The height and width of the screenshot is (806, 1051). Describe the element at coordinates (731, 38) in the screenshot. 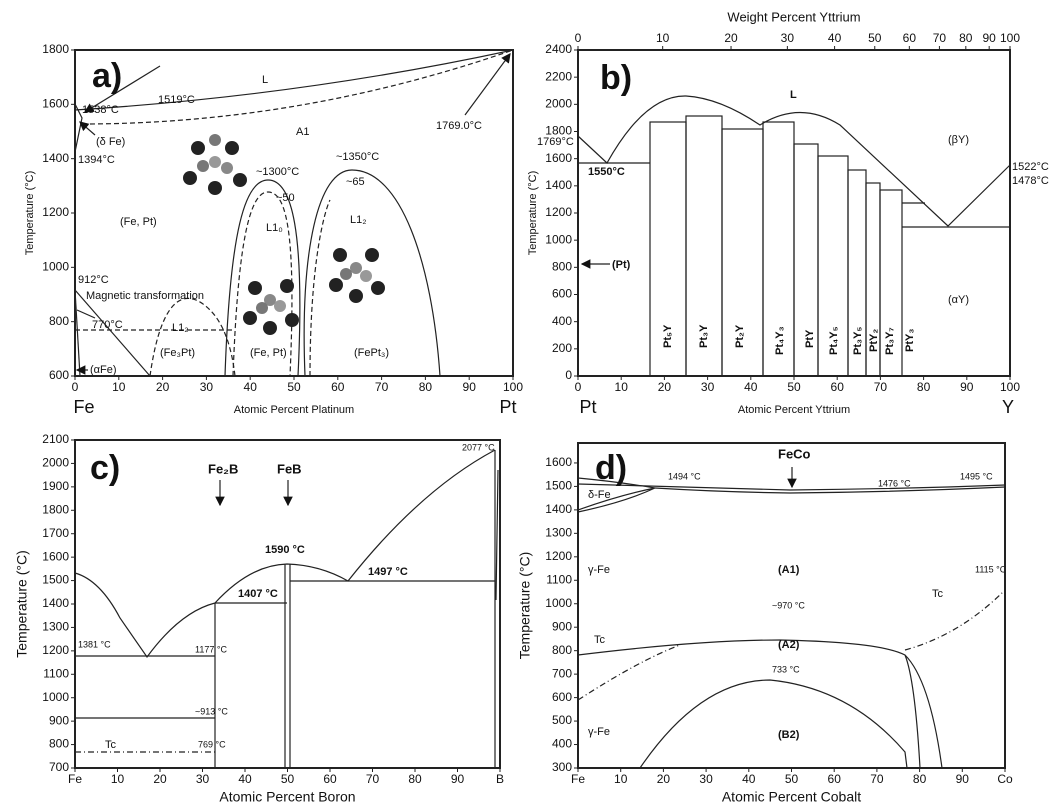

I see `top-x-tick-label: 20` at that location.